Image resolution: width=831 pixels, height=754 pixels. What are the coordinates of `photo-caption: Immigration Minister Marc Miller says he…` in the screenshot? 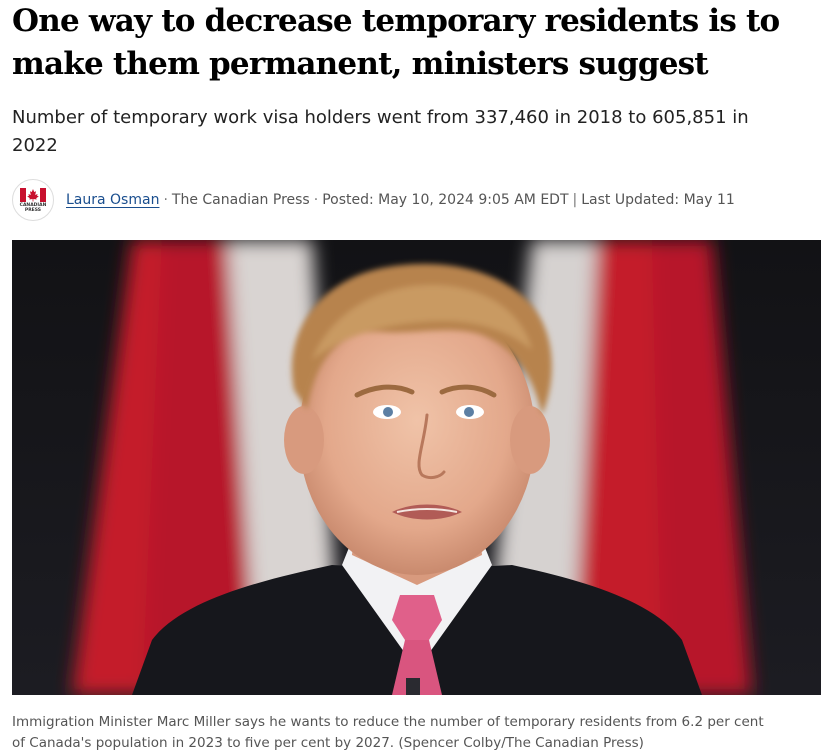 It's located at (419, 733).